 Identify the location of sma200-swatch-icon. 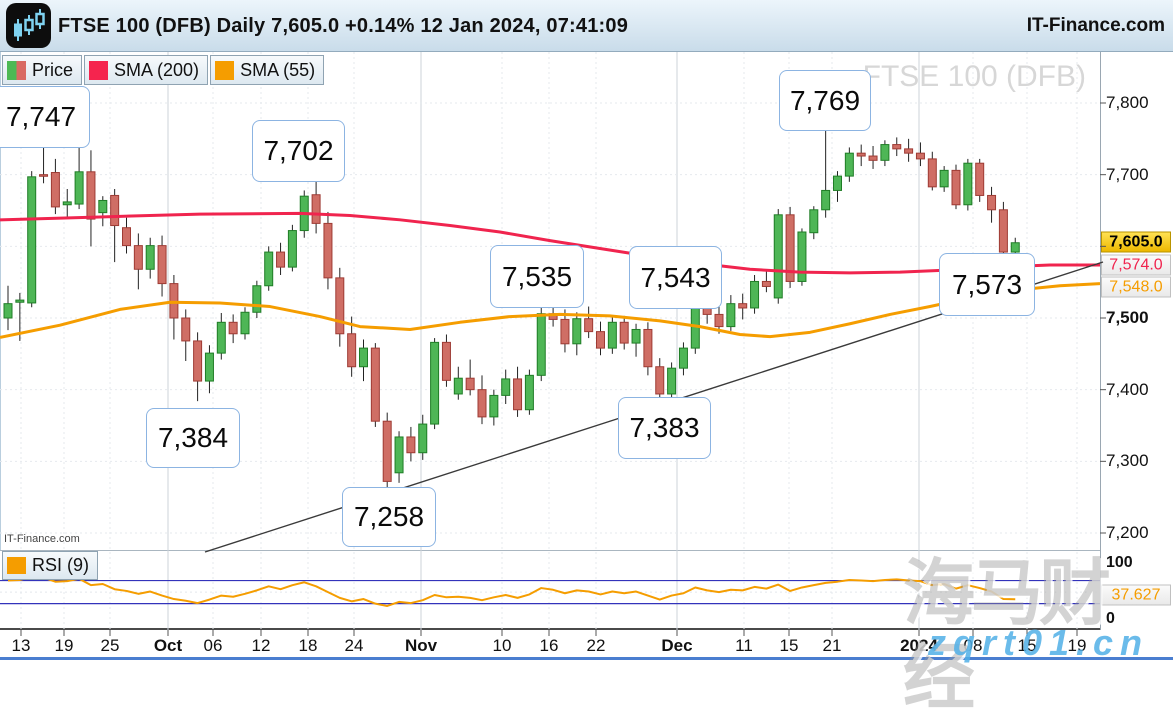
(99, 70).